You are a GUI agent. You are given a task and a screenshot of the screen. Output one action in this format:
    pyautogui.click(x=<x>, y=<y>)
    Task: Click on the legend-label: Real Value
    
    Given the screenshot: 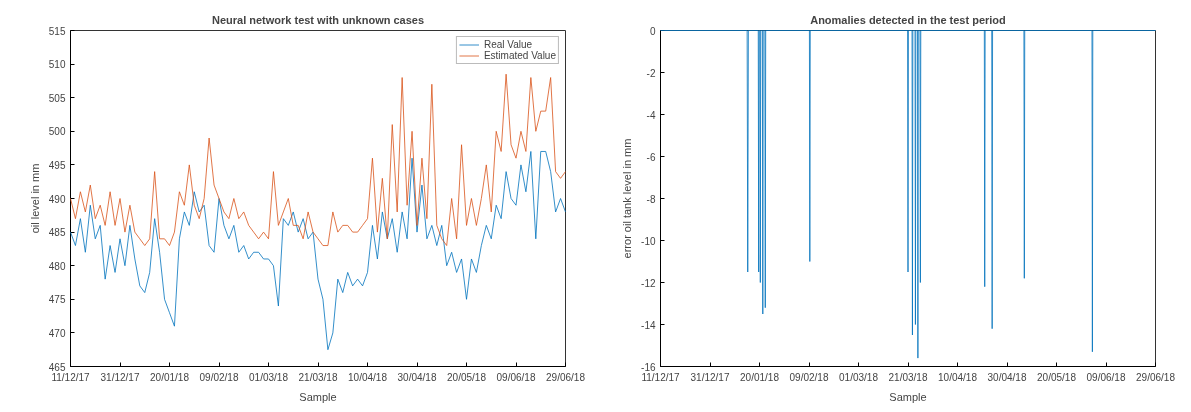 What is the action you would take?
    pyautogui.click(x=508, y=44)
    